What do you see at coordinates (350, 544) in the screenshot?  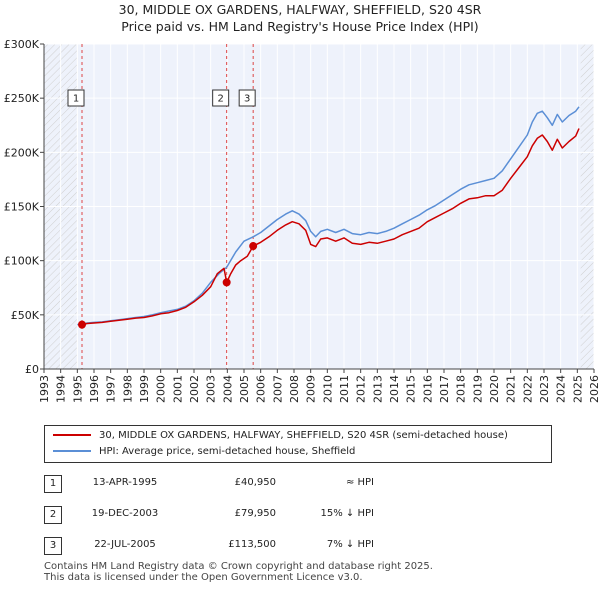 I see `transaction-hpi-relation: 7% ↓ HPI` at bounding box center [350, 544].